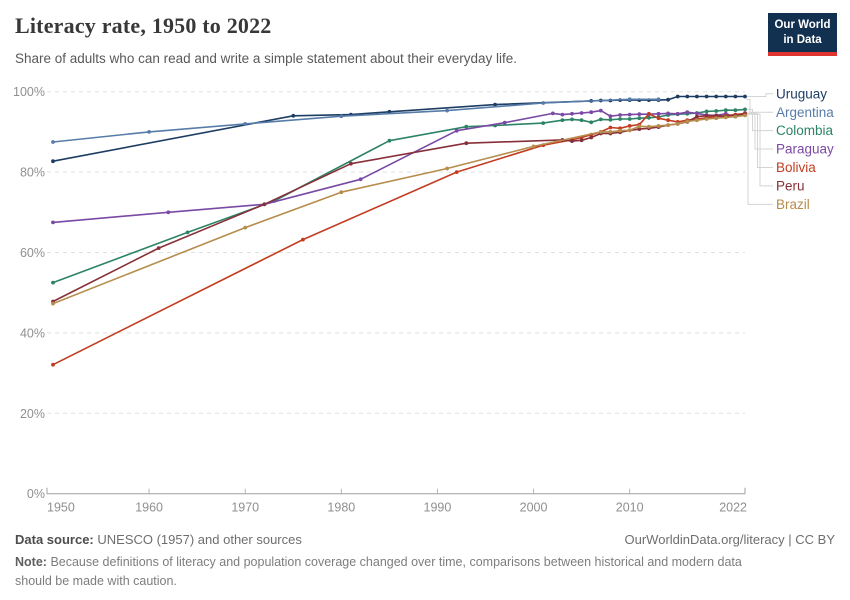 The width and height of the screenshot is (850, 600). I want to click on owid-logo: Our World in Data, so click(802, 34).